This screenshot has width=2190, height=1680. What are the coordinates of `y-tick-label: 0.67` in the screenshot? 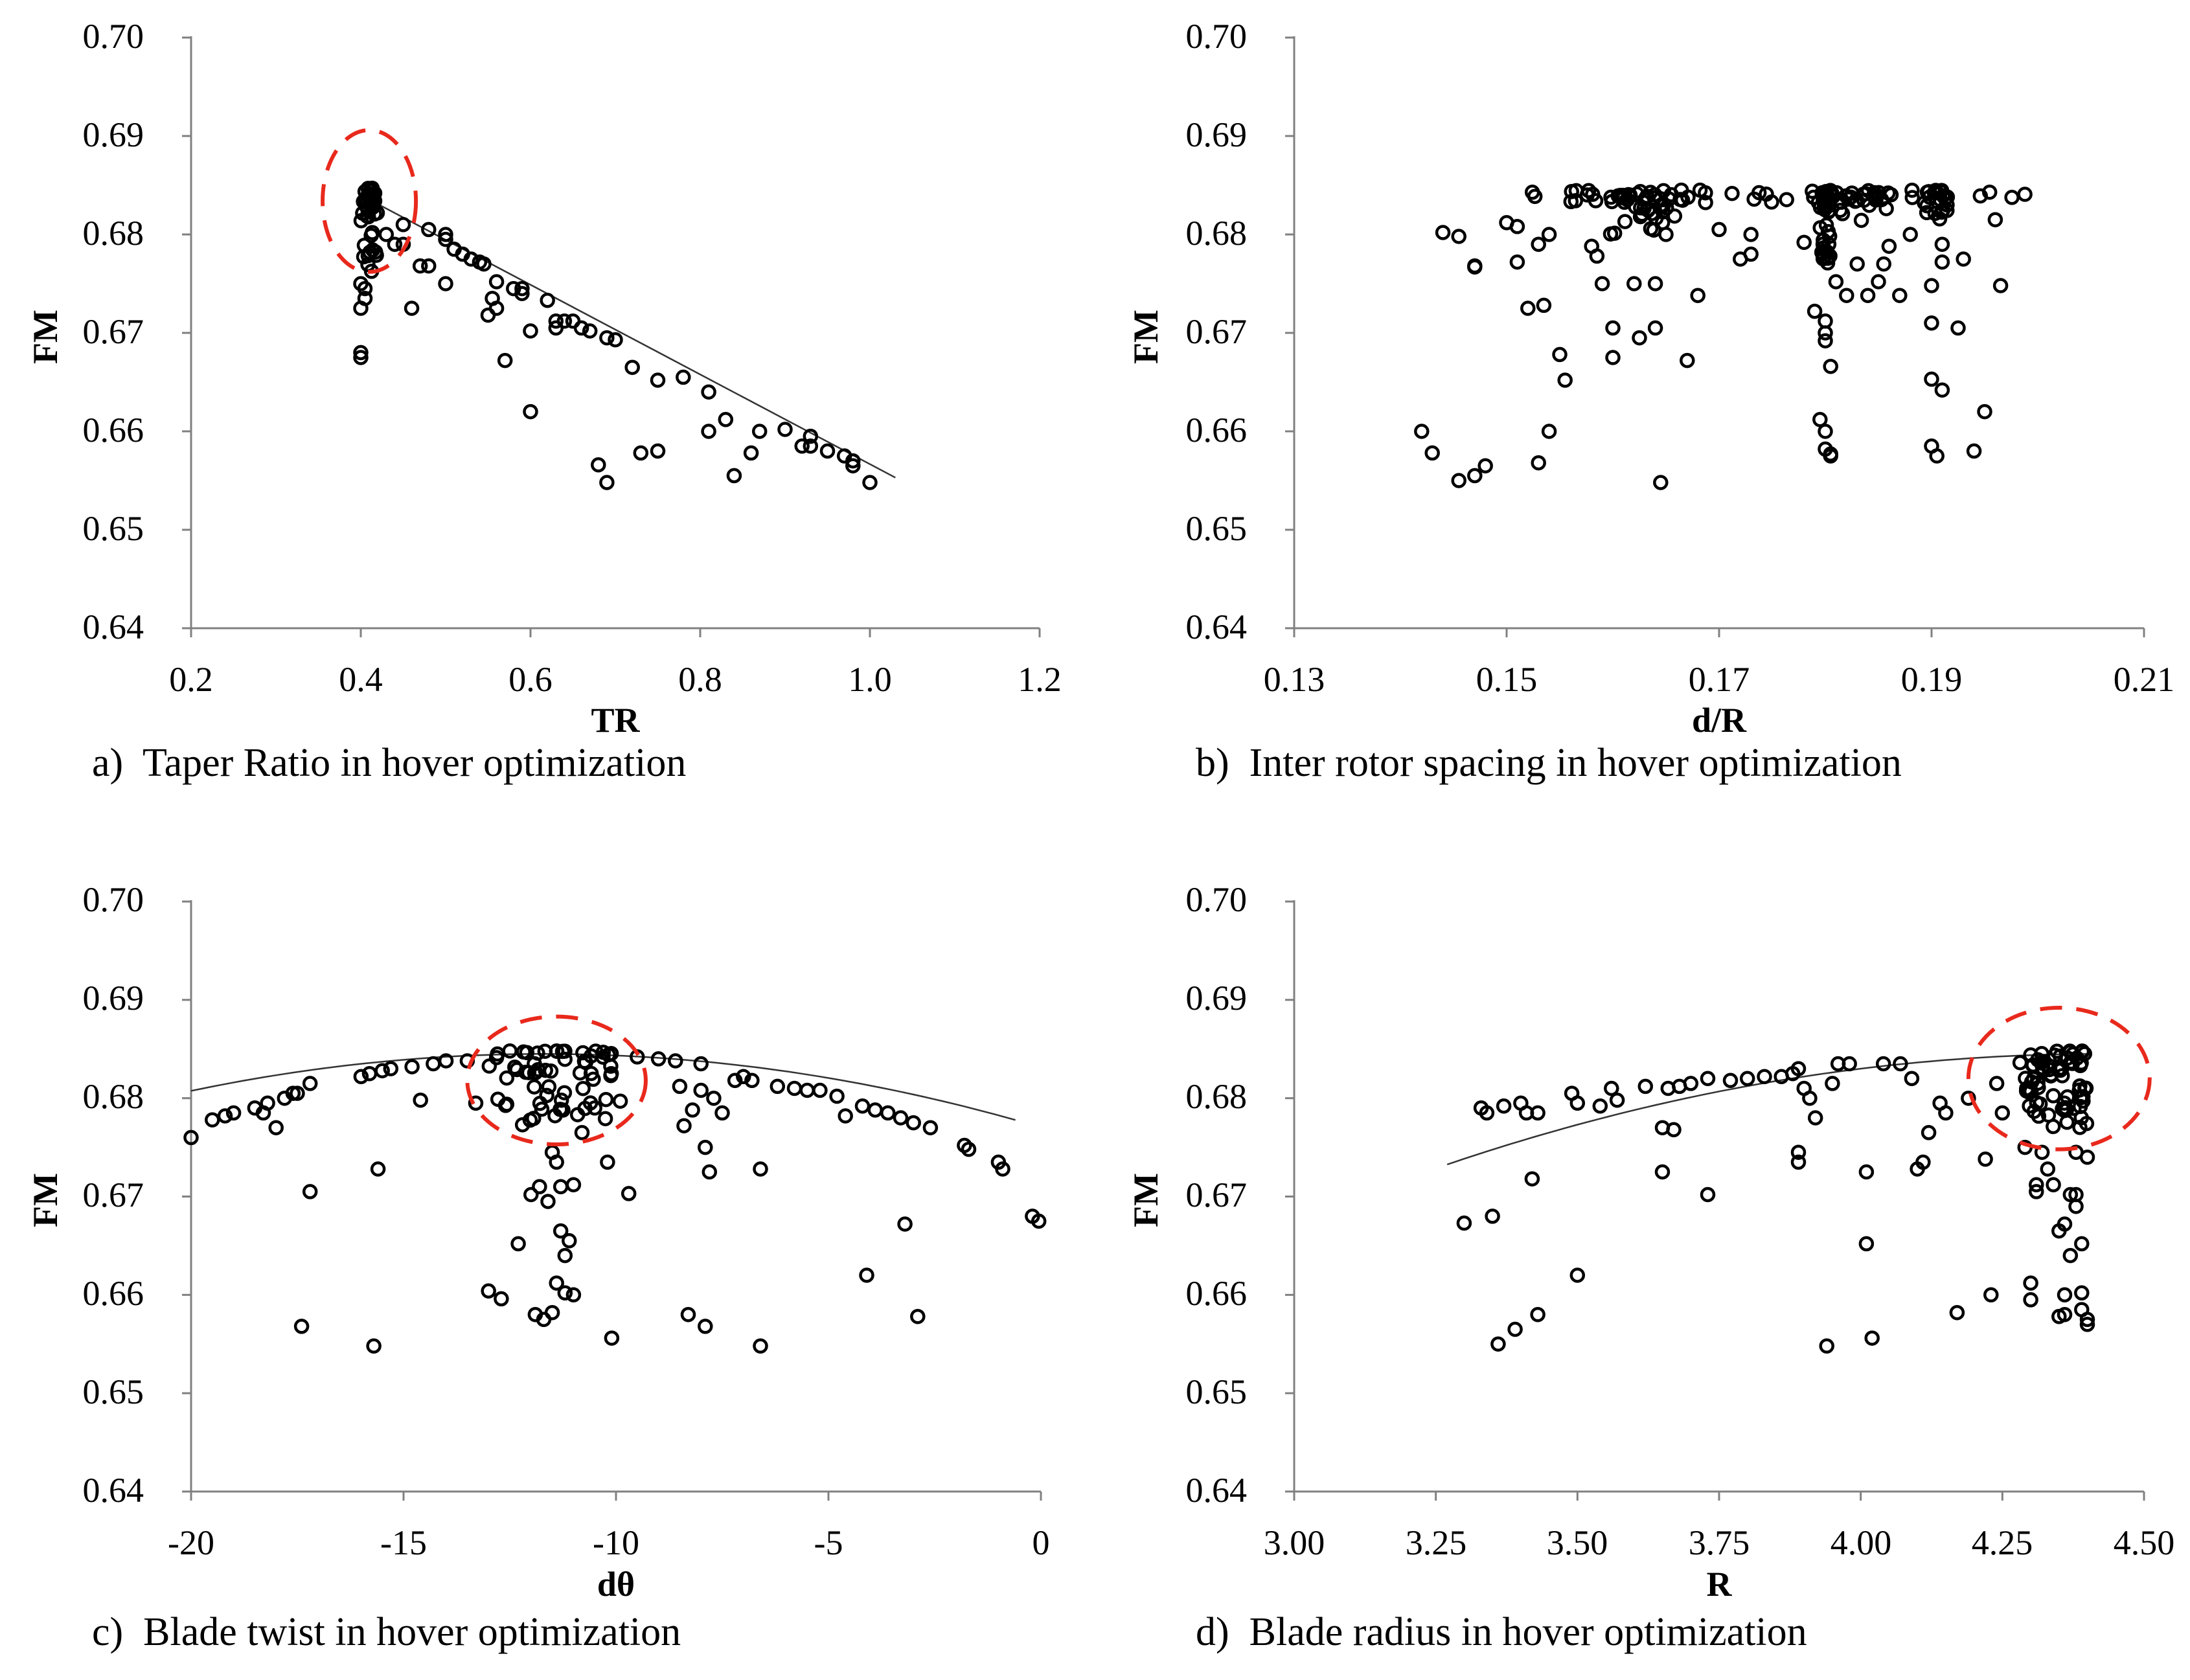 It's located at (114, 1195).